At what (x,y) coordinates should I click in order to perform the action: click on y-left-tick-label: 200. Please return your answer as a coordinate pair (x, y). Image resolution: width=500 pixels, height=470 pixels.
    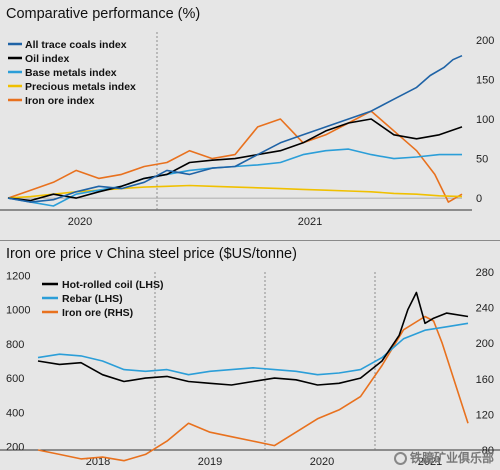
    Looking at the image, I should click on (15, 448).